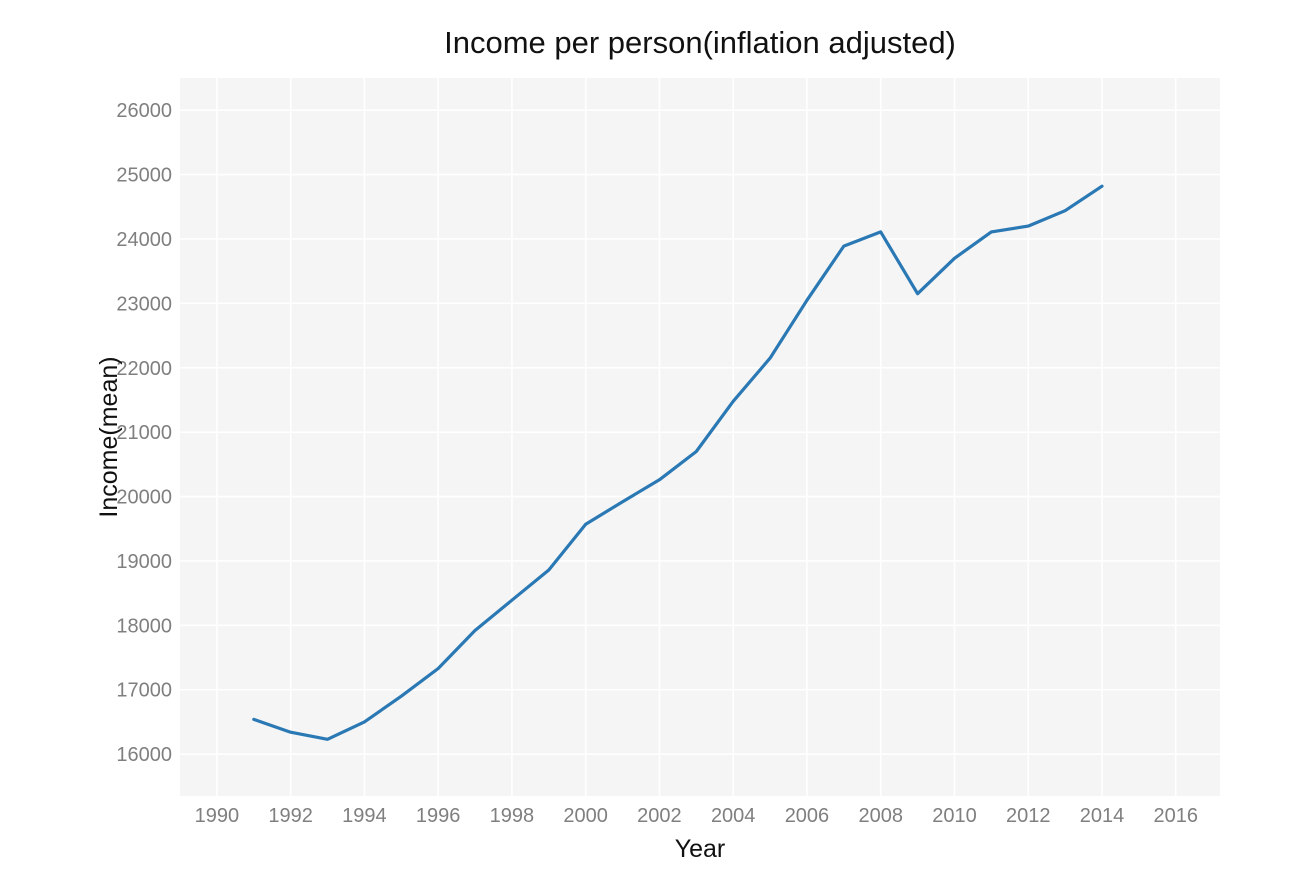 Image resolution: width=1316 pixels, height=878 pixels. I want to click on y-tick-label: 21000, so click(144, 433).